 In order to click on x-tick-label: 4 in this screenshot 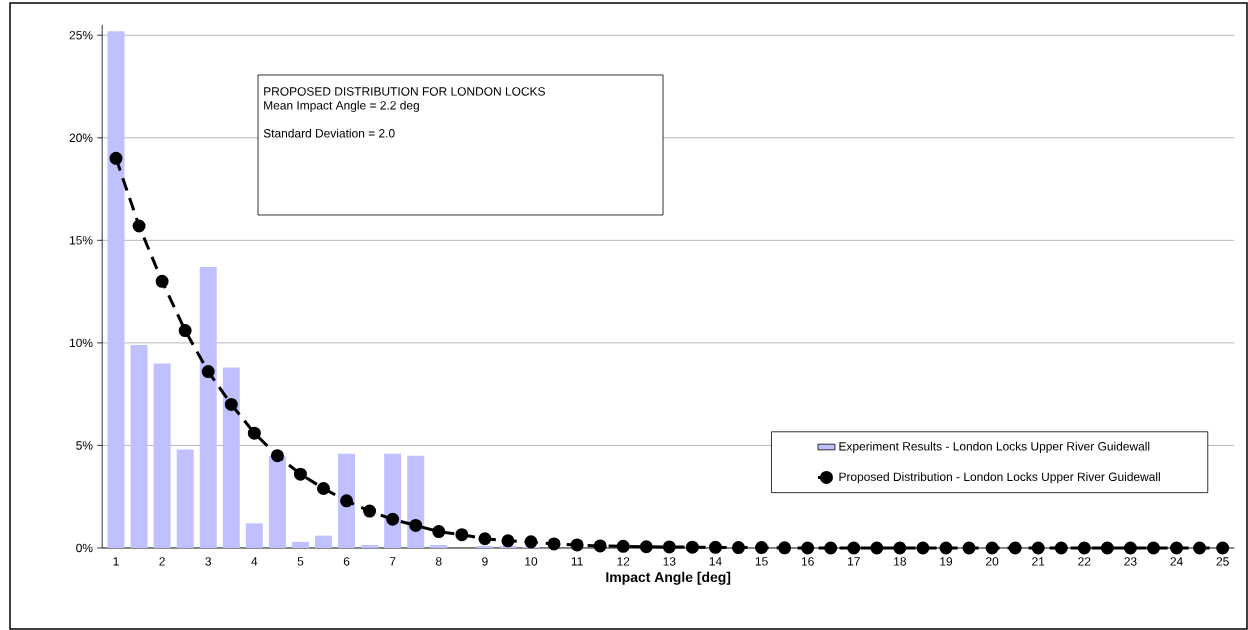, I will do `click(254, 561)`.